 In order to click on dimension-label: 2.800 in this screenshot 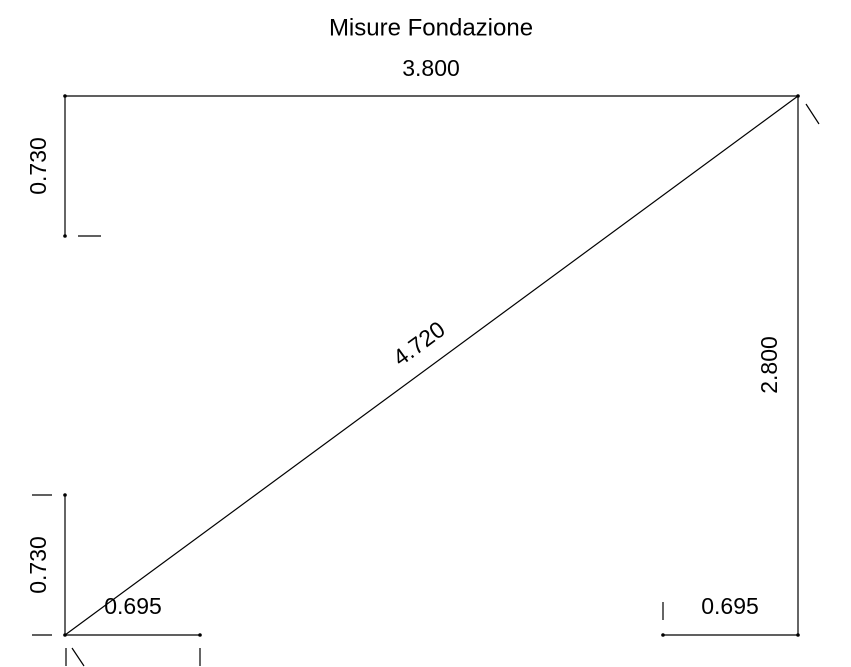, I will do `click(769, 365)`.